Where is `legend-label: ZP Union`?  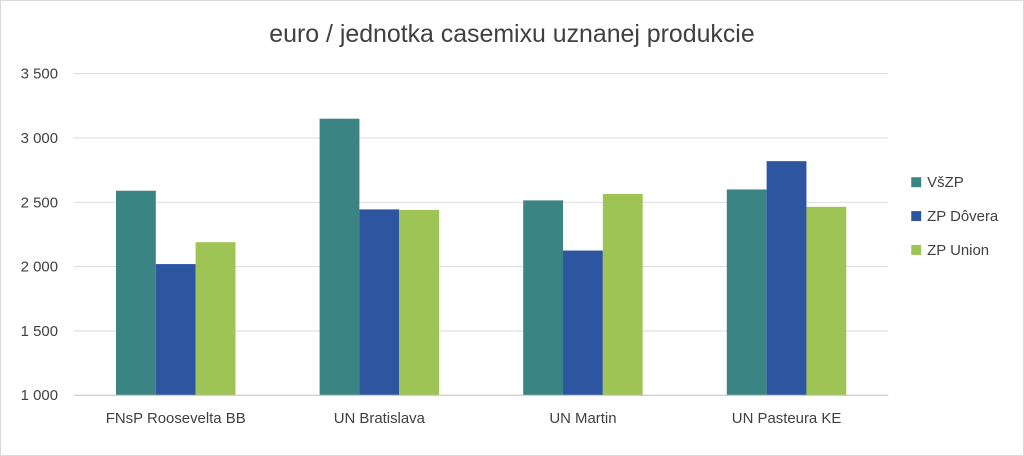
legend-label: ZP Union is located at coordinates (958, 250).